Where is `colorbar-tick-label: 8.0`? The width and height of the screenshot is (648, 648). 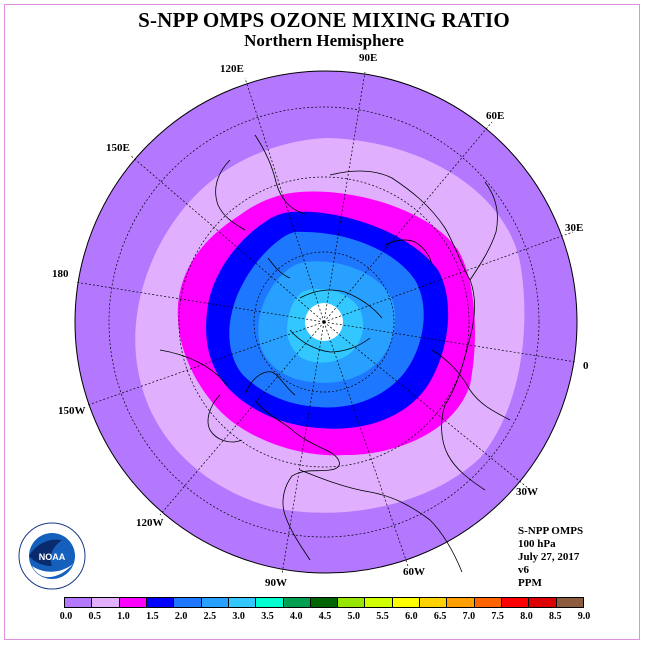
colorbar-tick-label: 8.0 is located at coordinates (526, 616).